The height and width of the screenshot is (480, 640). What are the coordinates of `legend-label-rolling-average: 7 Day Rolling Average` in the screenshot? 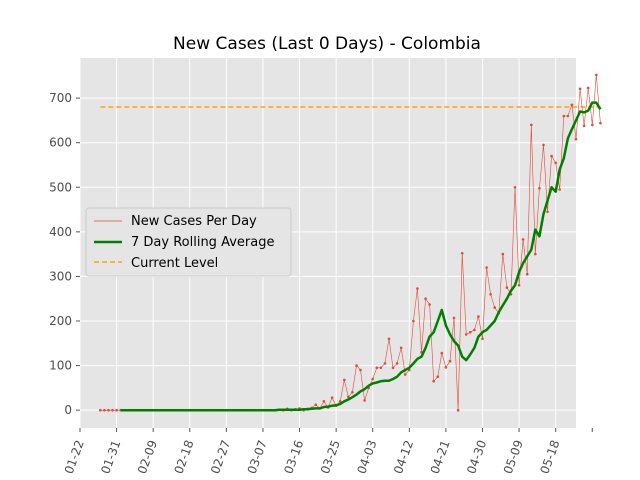 It's located at (202, 242).